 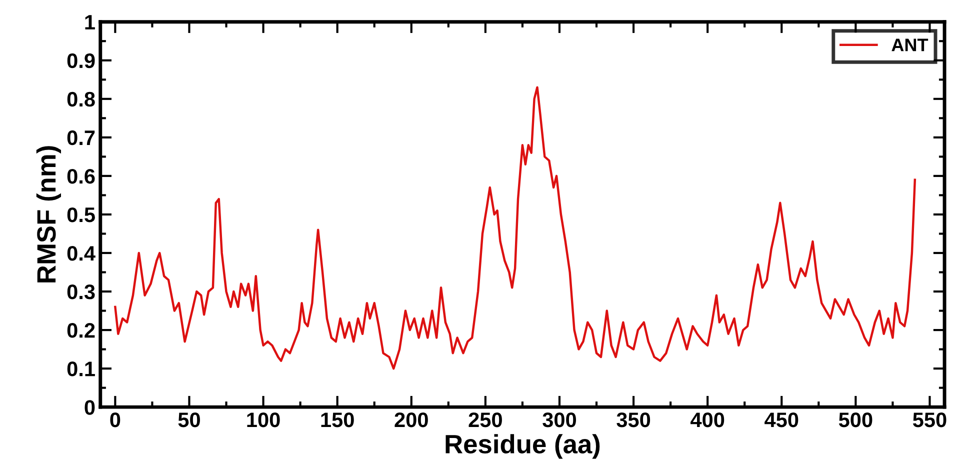 I want to click on y-tick-label: 0, so click(x=89, y=407).